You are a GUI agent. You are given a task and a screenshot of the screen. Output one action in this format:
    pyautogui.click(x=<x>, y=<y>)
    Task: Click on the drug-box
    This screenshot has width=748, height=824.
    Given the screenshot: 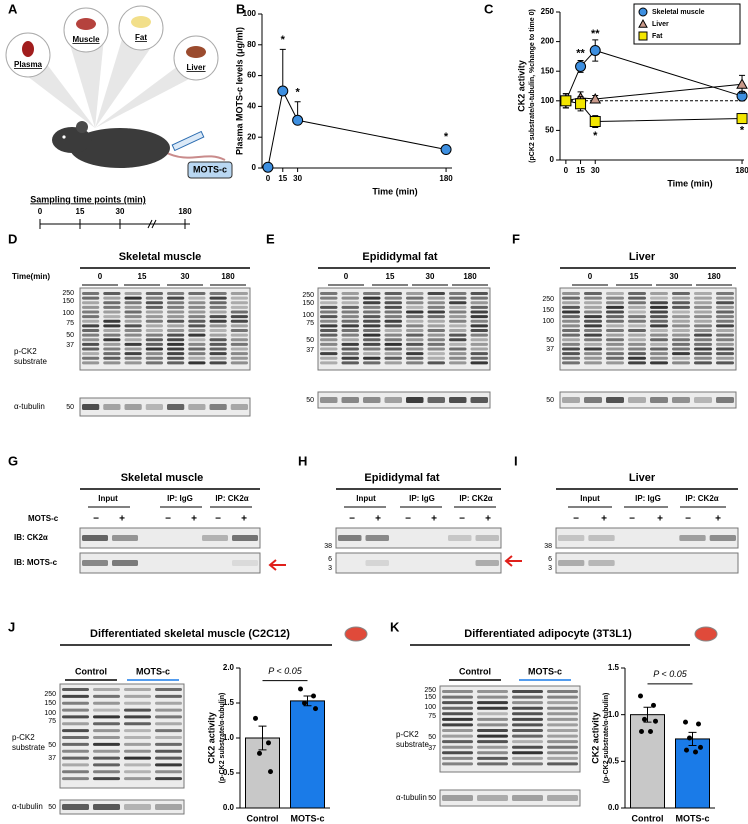 What is the action you would take?
    pyautogui.click(x=210, y=170)
    